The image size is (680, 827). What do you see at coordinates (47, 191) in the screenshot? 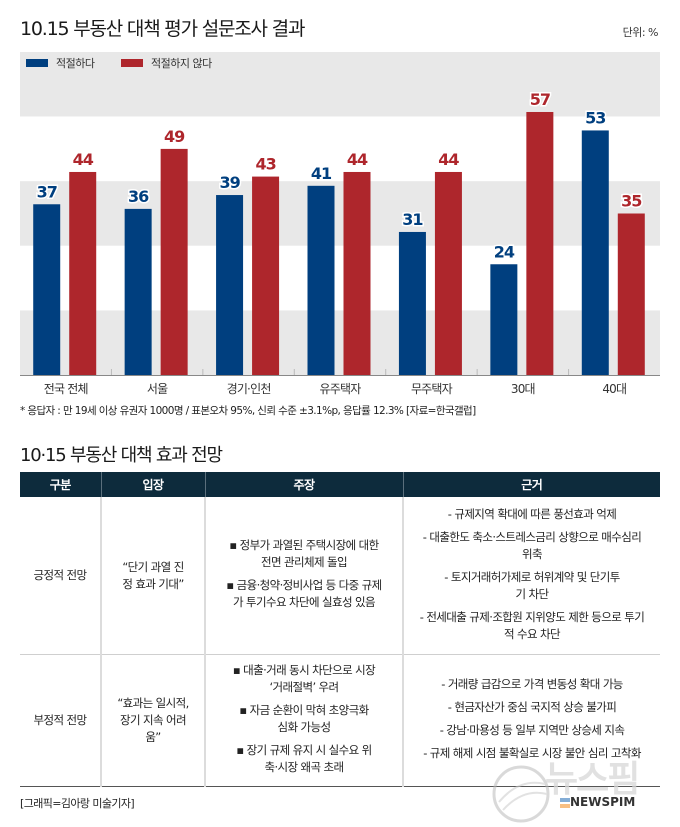
I see `data-label: 37` at bounding box center [47, 191].